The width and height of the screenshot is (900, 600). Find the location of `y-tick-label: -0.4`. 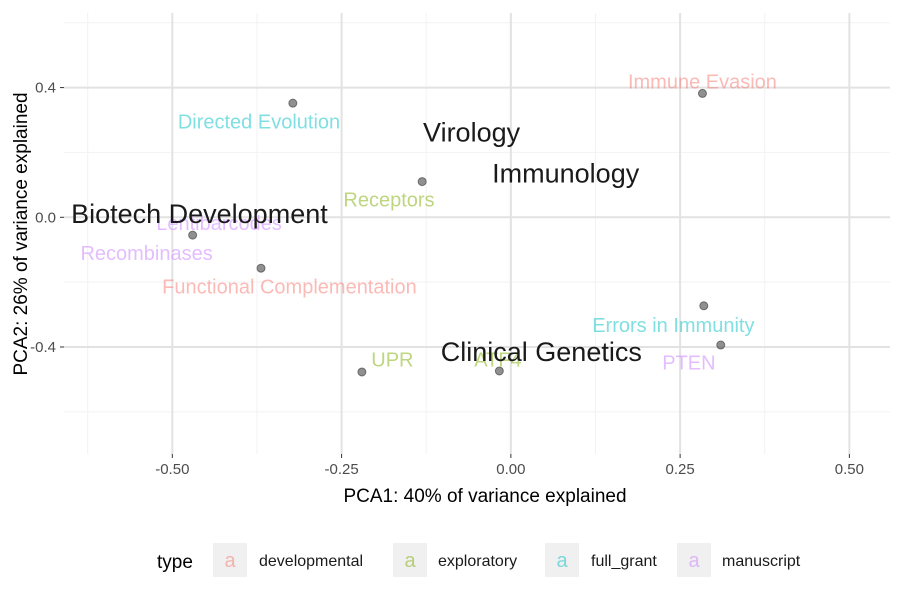

y-tick-label: -0.4 is located at coordinates (43, 347).